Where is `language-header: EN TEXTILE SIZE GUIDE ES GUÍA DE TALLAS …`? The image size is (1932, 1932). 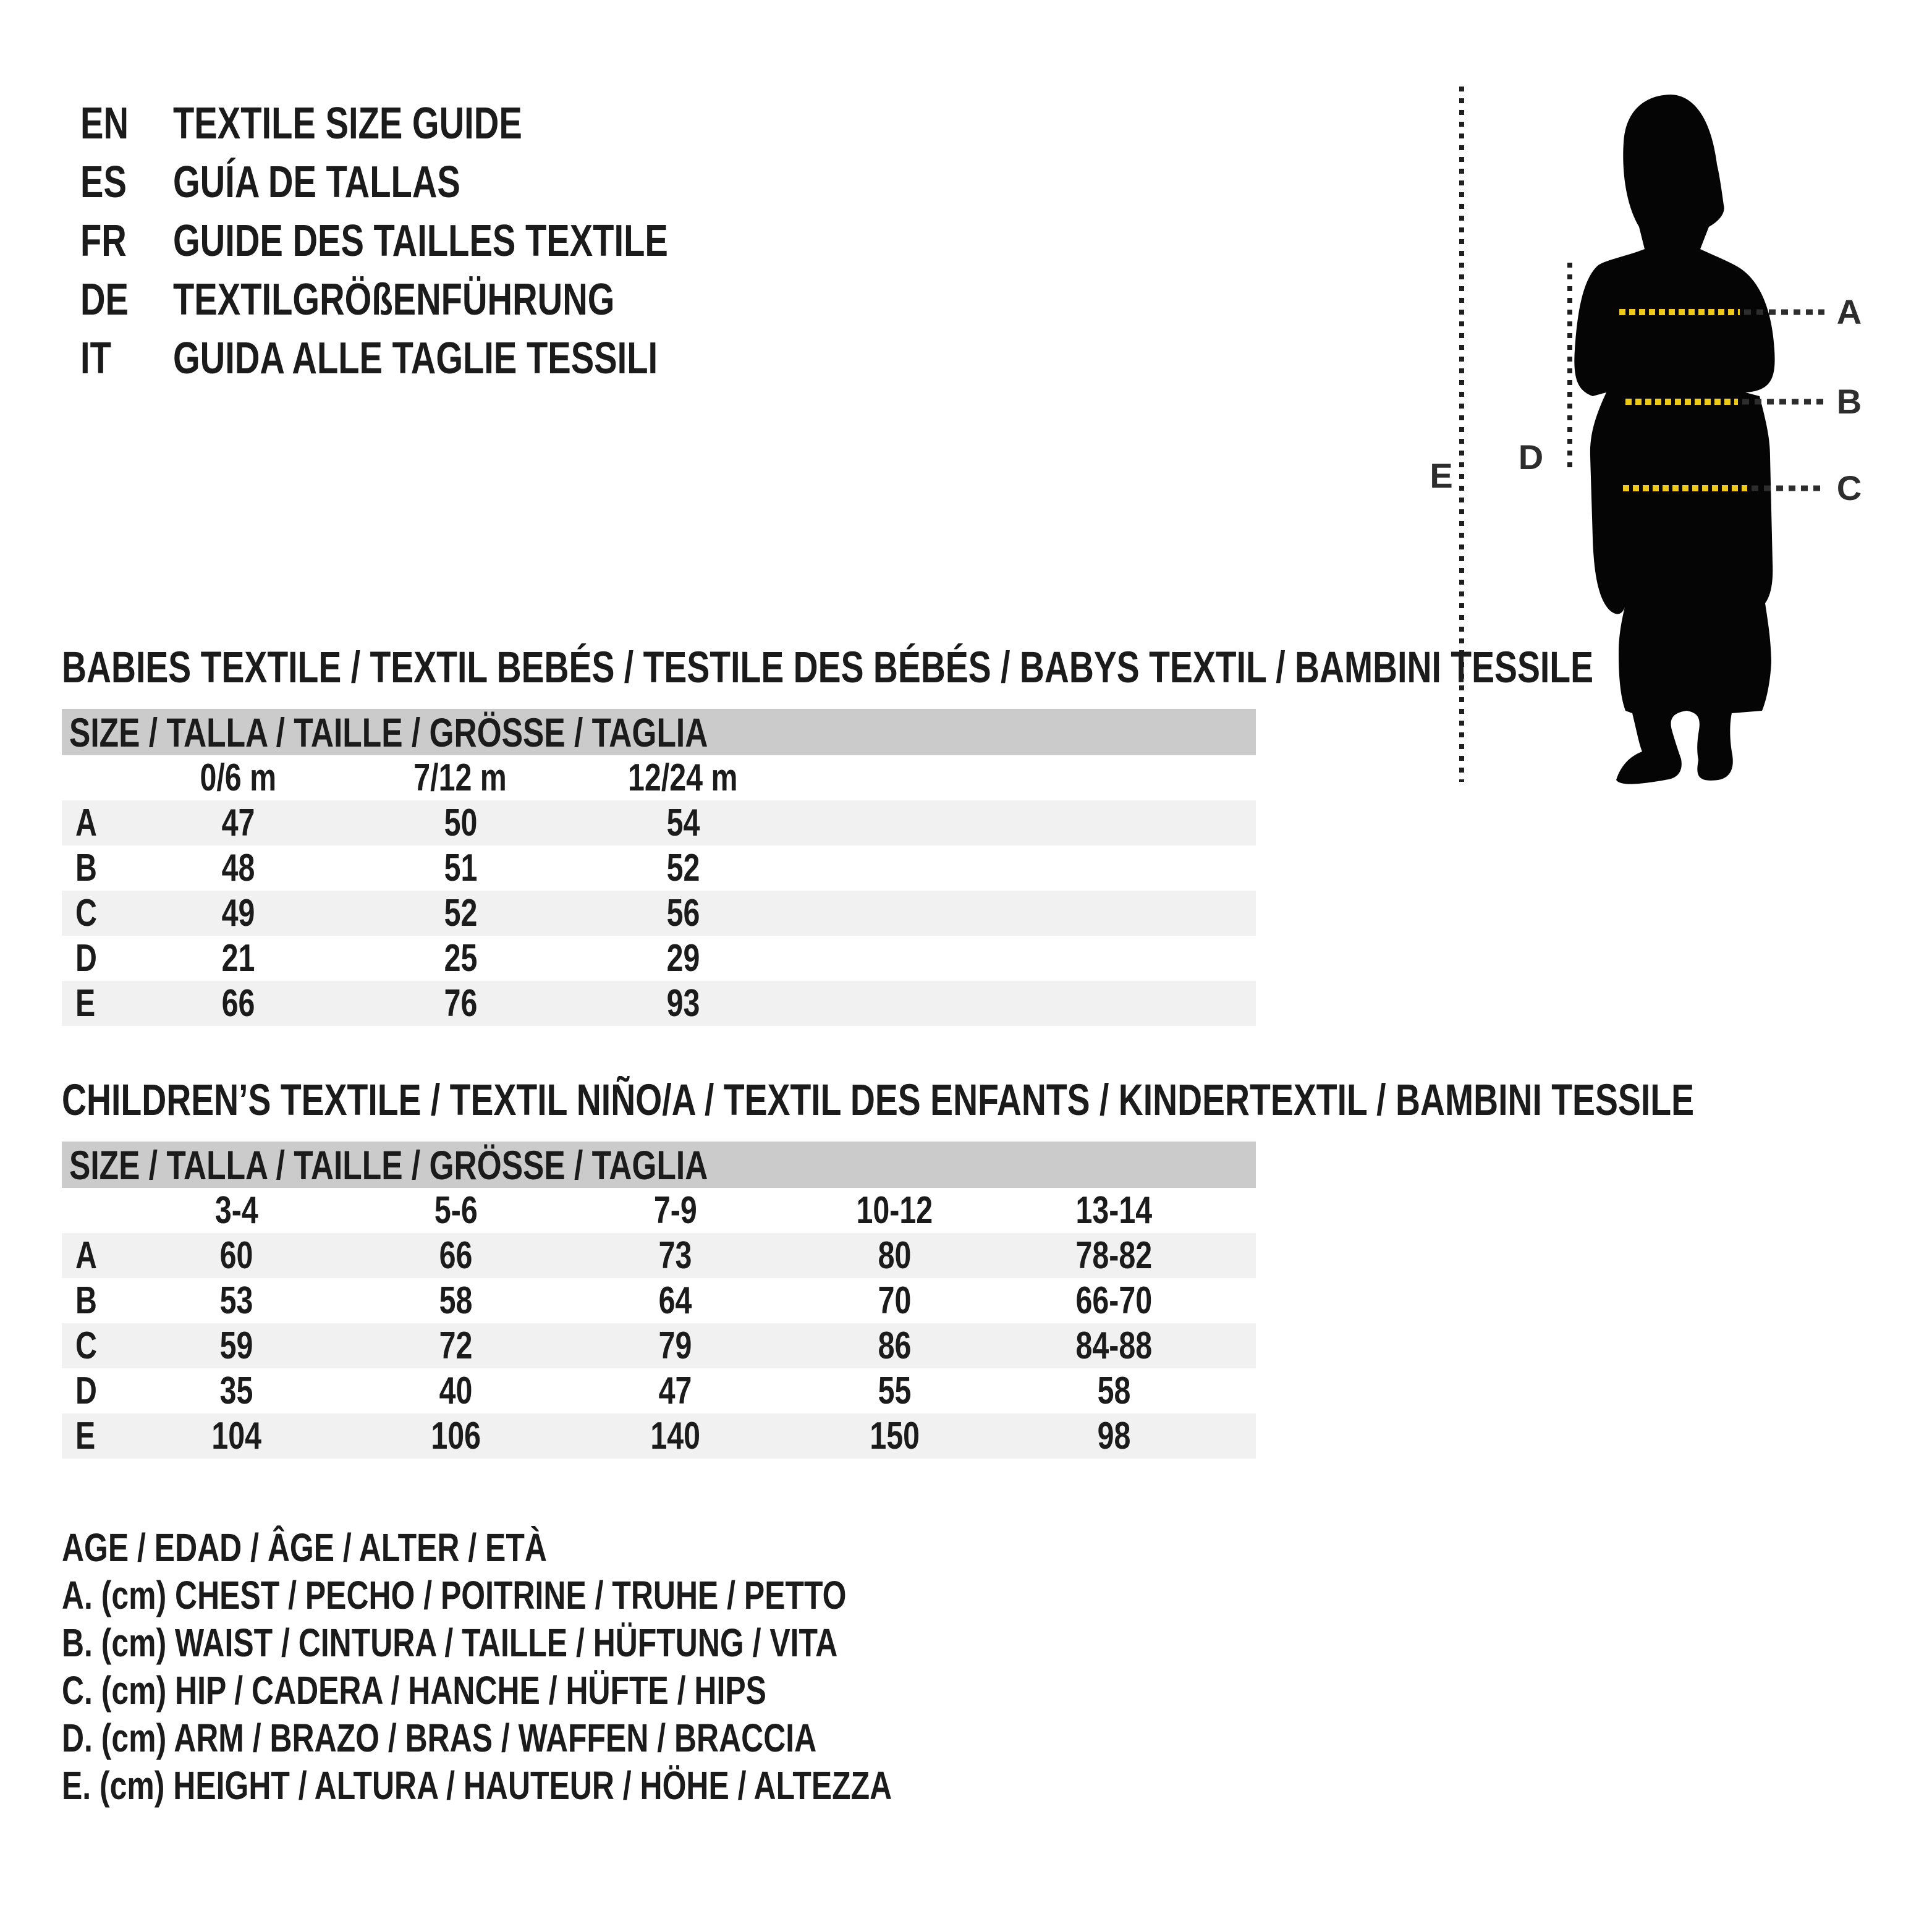 language-header: EN TEXTILE SIZE GUIDE ES GUÍA DE TALLAS … is located at coordinates (444, 241).